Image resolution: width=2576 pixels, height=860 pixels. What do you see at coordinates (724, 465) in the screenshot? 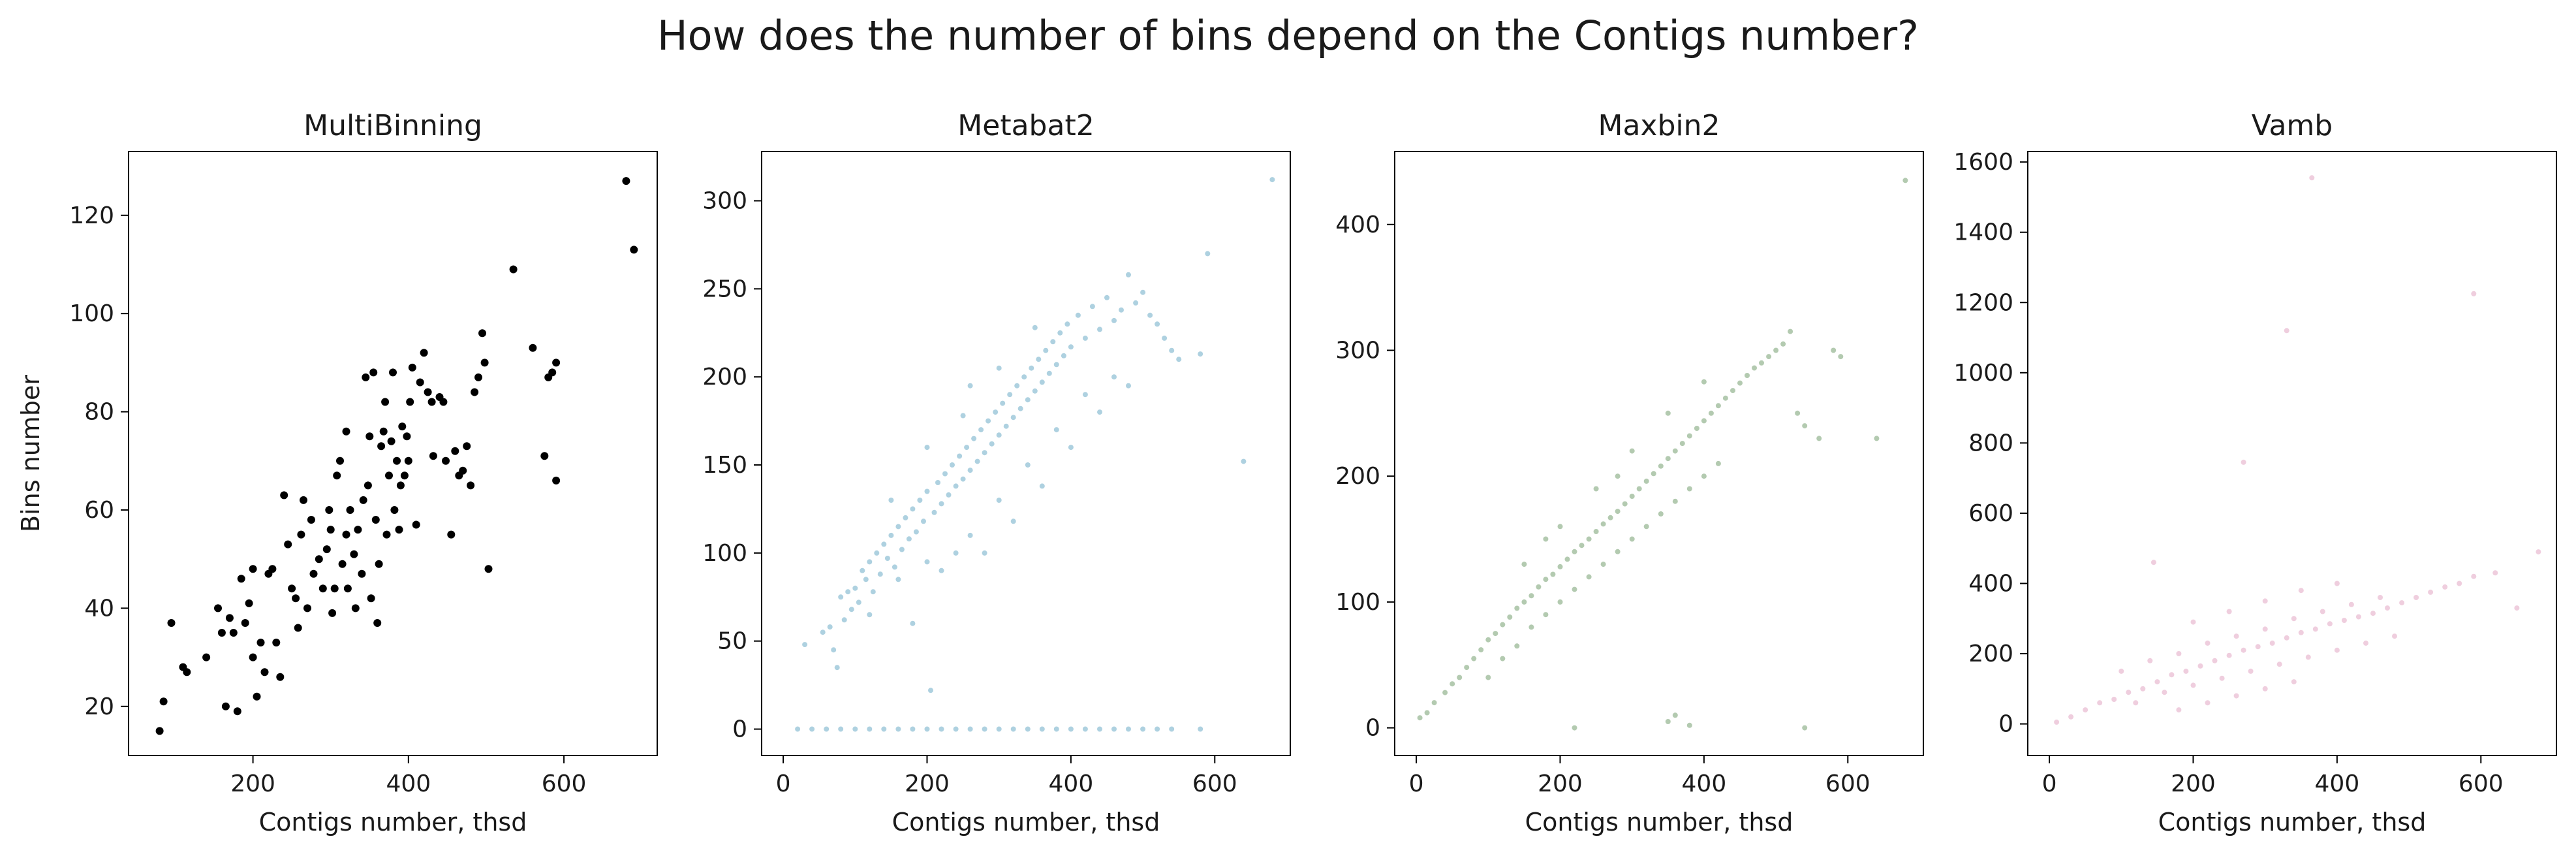
I see `y-tick-label: 150` at bounding box center [724, 465].